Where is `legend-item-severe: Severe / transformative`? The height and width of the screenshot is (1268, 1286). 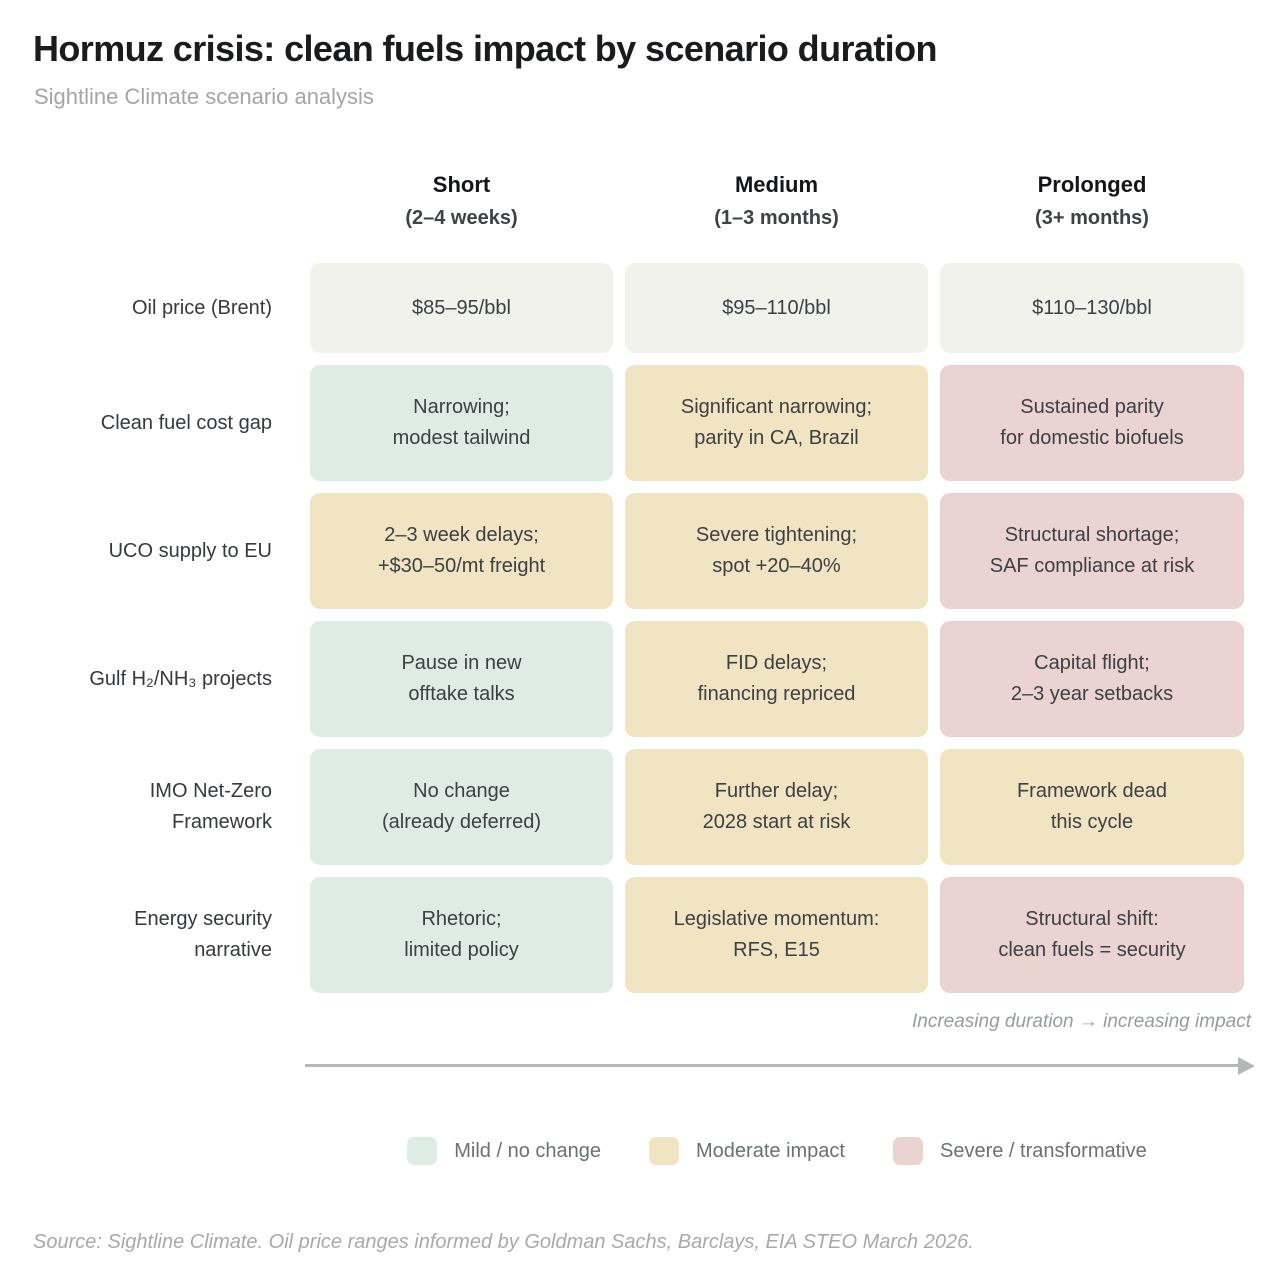
legend-item-severe: Severe / transformative is located at coordinates (1019, 1151).